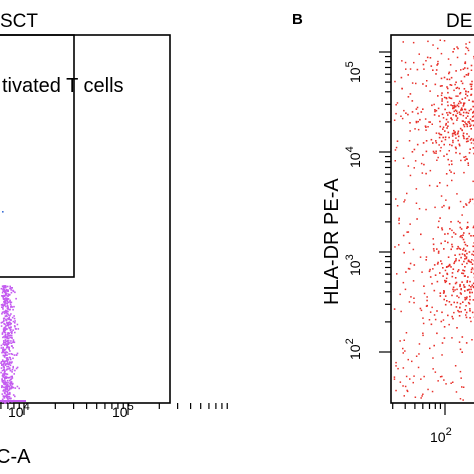 This screenshot has width=474, height=474. Describe the element at coordinates (353, 349) in the screenshot. I see `y-tick-label-1e2: 102` at that location.